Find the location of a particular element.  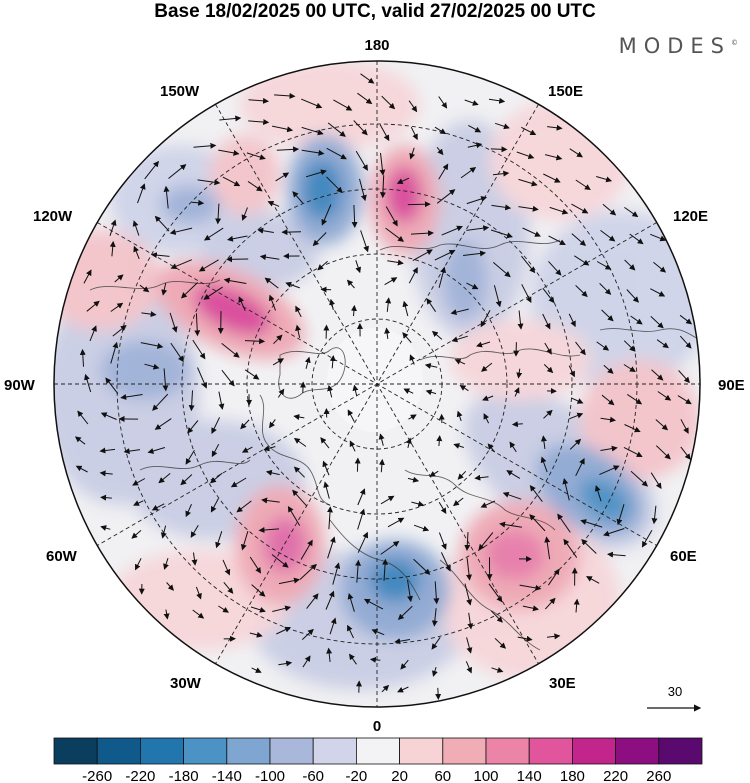

colorbar-tick-label: -60 is located at coordinates (313, 775).